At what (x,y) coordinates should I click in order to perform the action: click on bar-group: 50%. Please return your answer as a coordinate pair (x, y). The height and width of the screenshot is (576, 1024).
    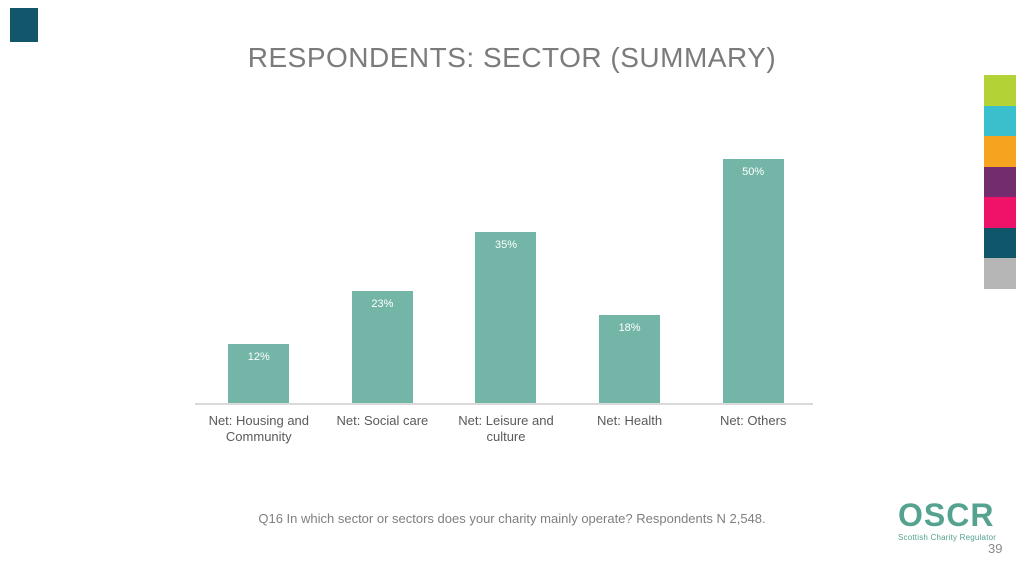
    Looking at the image, I should click on (753, 276).